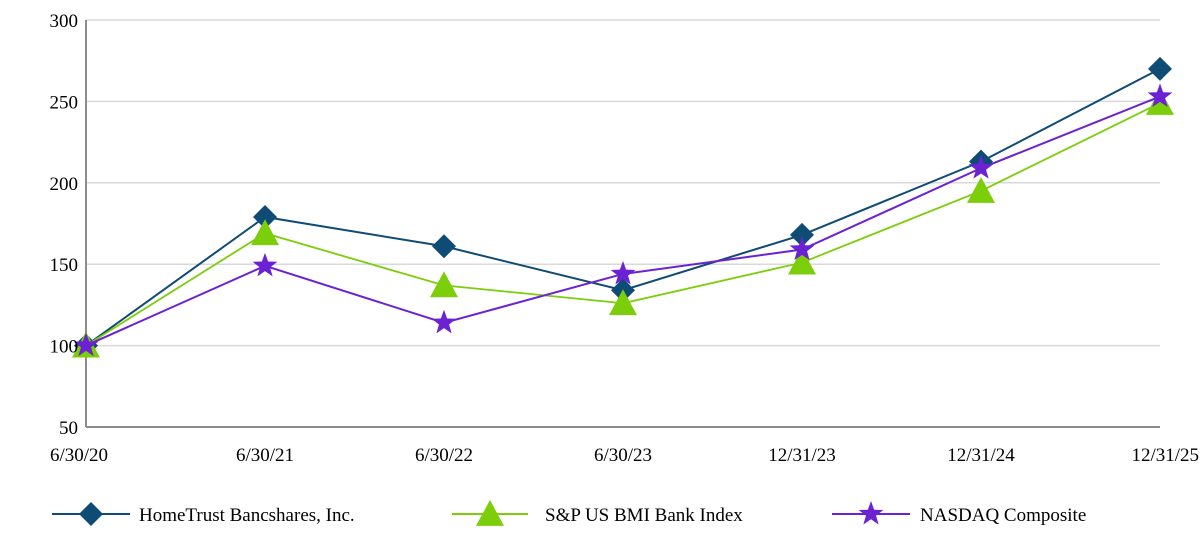  I want to click on legend-label: NASDAQ Composite, so click(1003, 515).